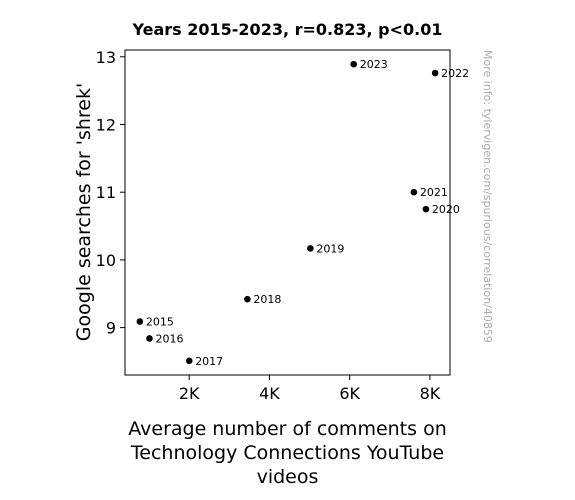 This screenshot has width=575, height=500. I want to click on y-axis-ticks: 9 10 11 12 13, so click(110, 193).